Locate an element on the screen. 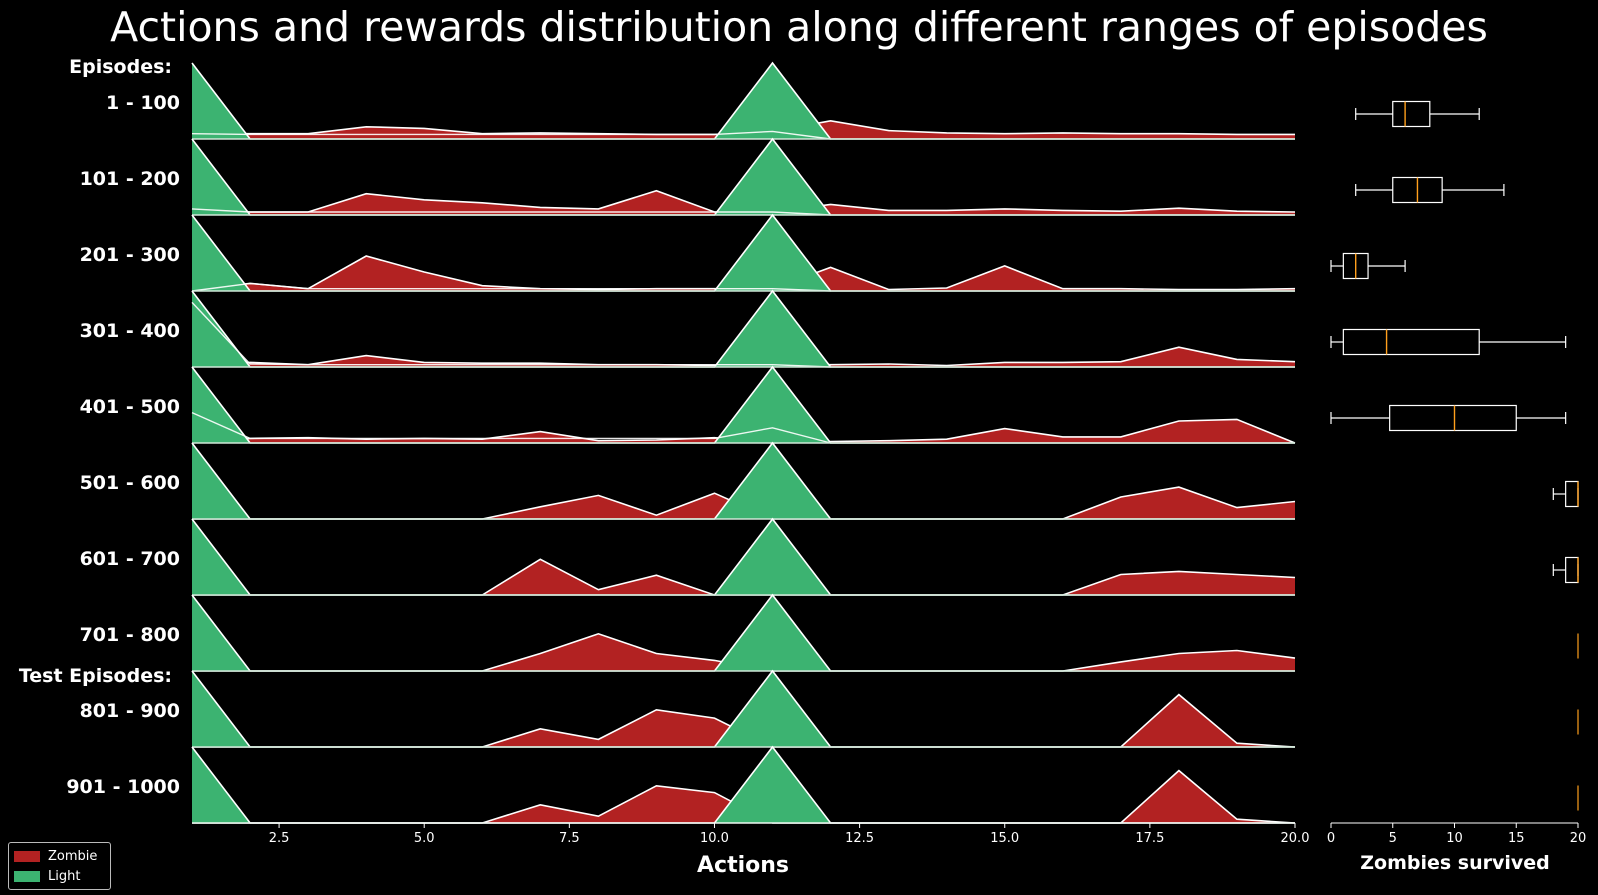 Image resolution: width=1598 pixels, height=895 pixels. ridge-301-400: 301 - 400 is located at coordinates (688, 328).